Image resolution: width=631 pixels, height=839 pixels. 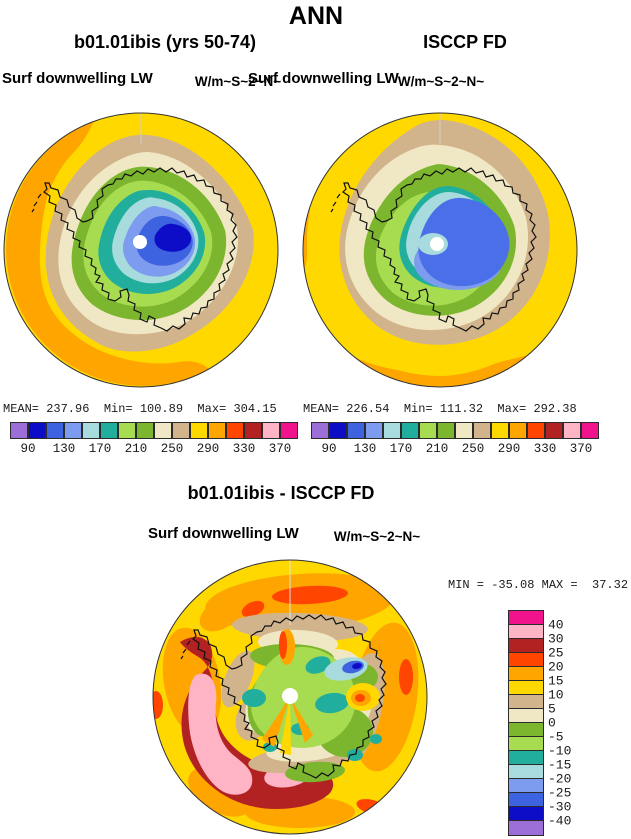 I want to click on obs-units-label: W/m~S~2~N~, so click(x=441, y=81).